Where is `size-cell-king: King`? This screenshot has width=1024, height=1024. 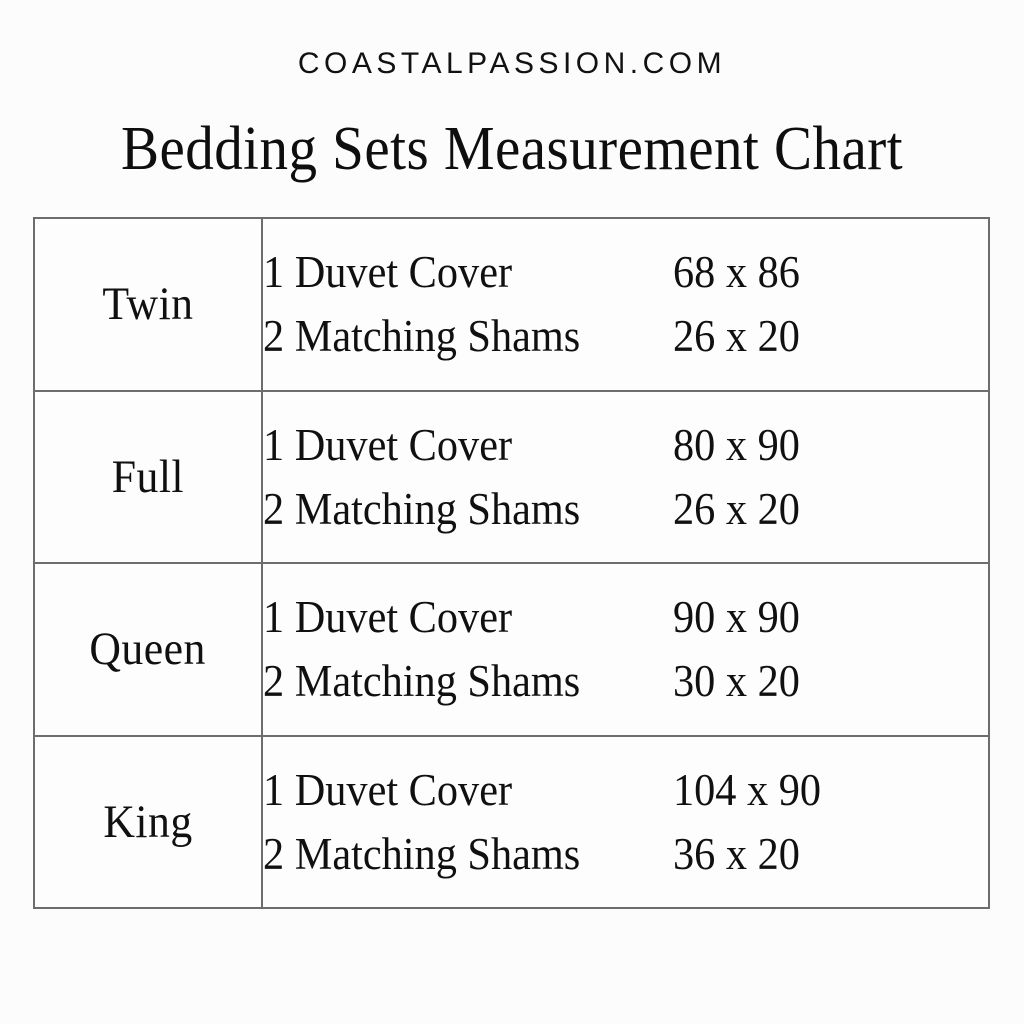 size-cell-king: King is located at coordinates (148, 821).